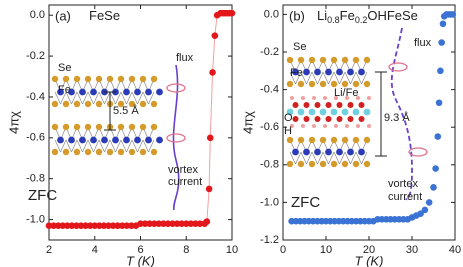  I want to click on annotation: current, so click(185, 182).